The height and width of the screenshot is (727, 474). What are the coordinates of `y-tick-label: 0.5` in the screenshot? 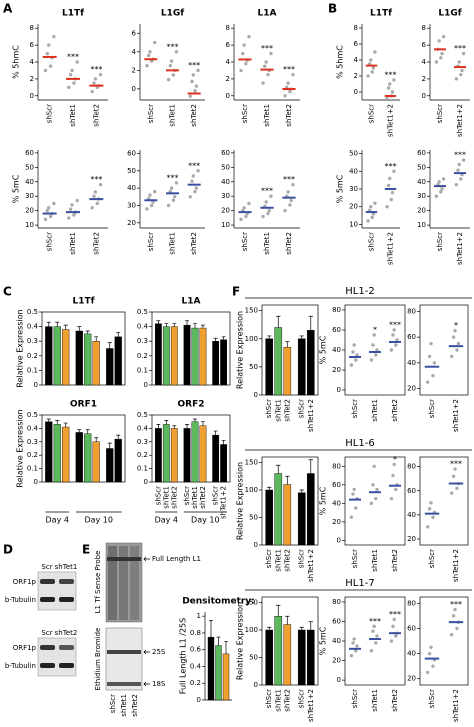 It's located at (32, 415).